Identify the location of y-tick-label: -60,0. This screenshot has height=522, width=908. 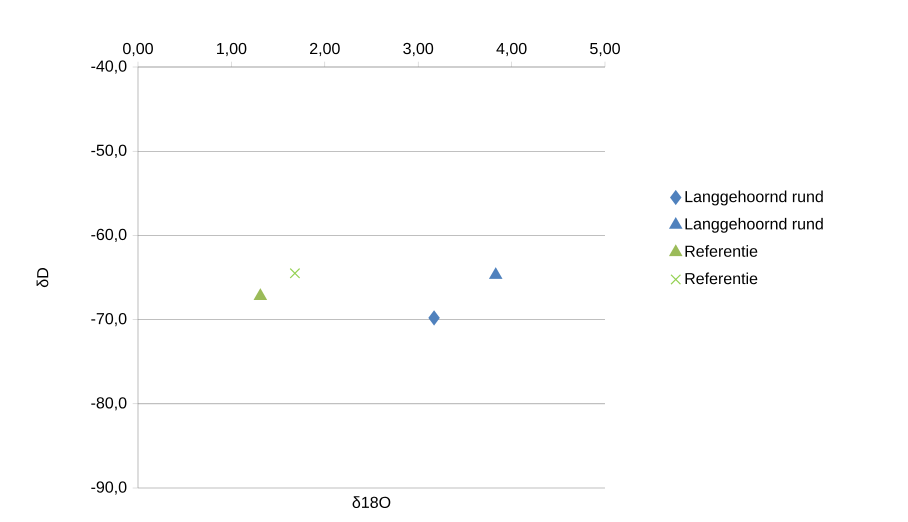
(108, 235).